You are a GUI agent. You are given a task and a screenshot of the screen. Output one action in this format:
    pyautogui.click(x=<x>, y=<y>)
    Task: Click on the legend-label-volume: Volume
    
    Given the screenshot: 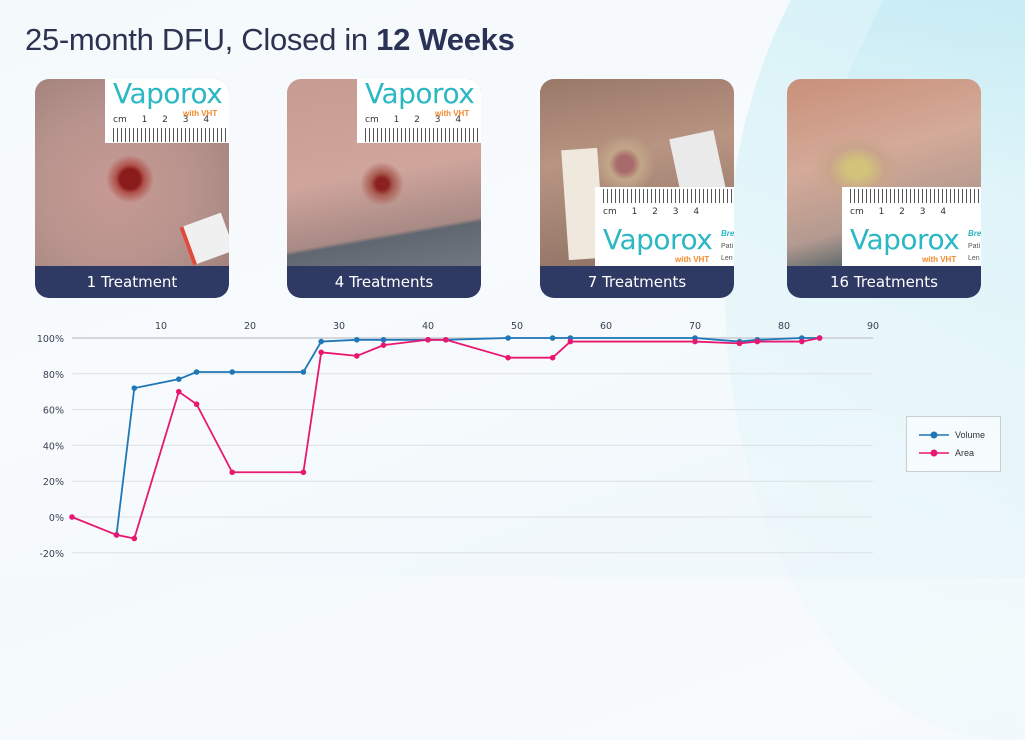 What is the action you would take?
    pyautogui.click(x=970, y=435)
    